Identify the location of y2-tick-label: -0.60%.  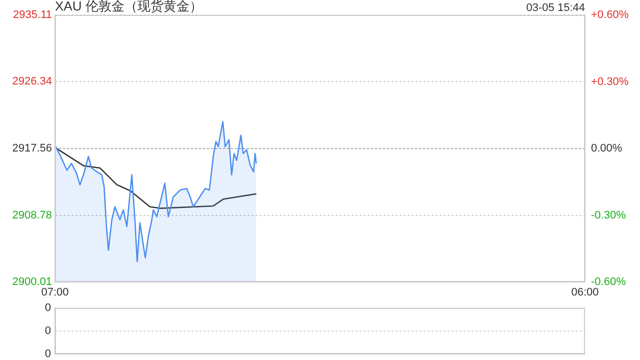
(608, 282).